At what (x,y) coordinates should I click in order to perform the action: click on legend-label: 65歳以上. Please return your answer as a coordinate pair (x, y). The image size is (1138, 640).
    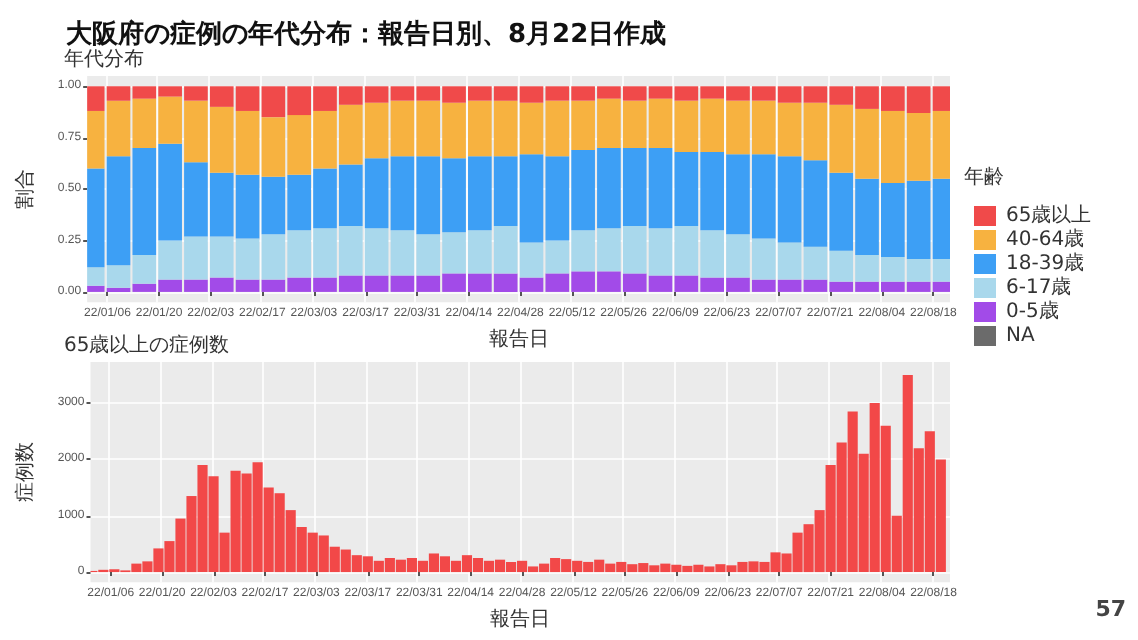
    Looking at the image, I should click on (1049, 215).